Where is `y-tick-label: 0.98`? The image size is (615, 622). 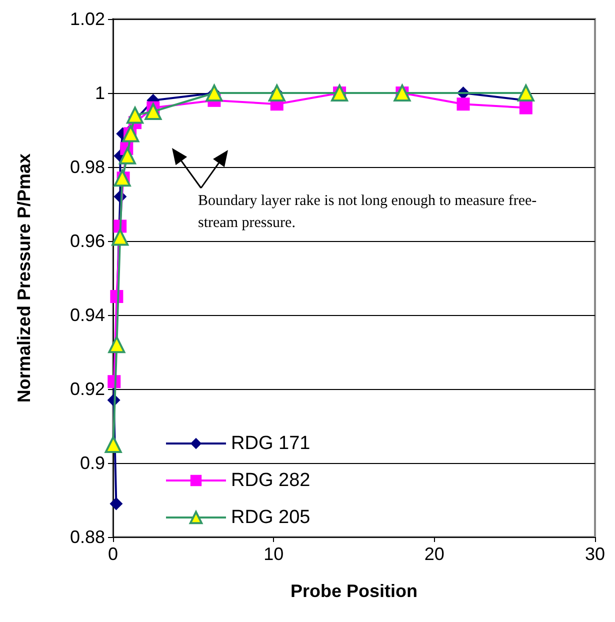
y-tick-label: 0.98 is located at coordinates (87, 167).